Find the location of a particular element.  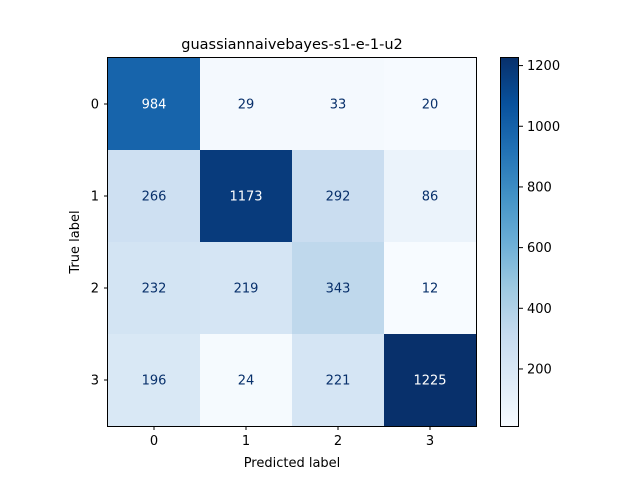

chart-title: guassiannaivebayes-s1-e-1-u2 is located at coordinates (292, 45).